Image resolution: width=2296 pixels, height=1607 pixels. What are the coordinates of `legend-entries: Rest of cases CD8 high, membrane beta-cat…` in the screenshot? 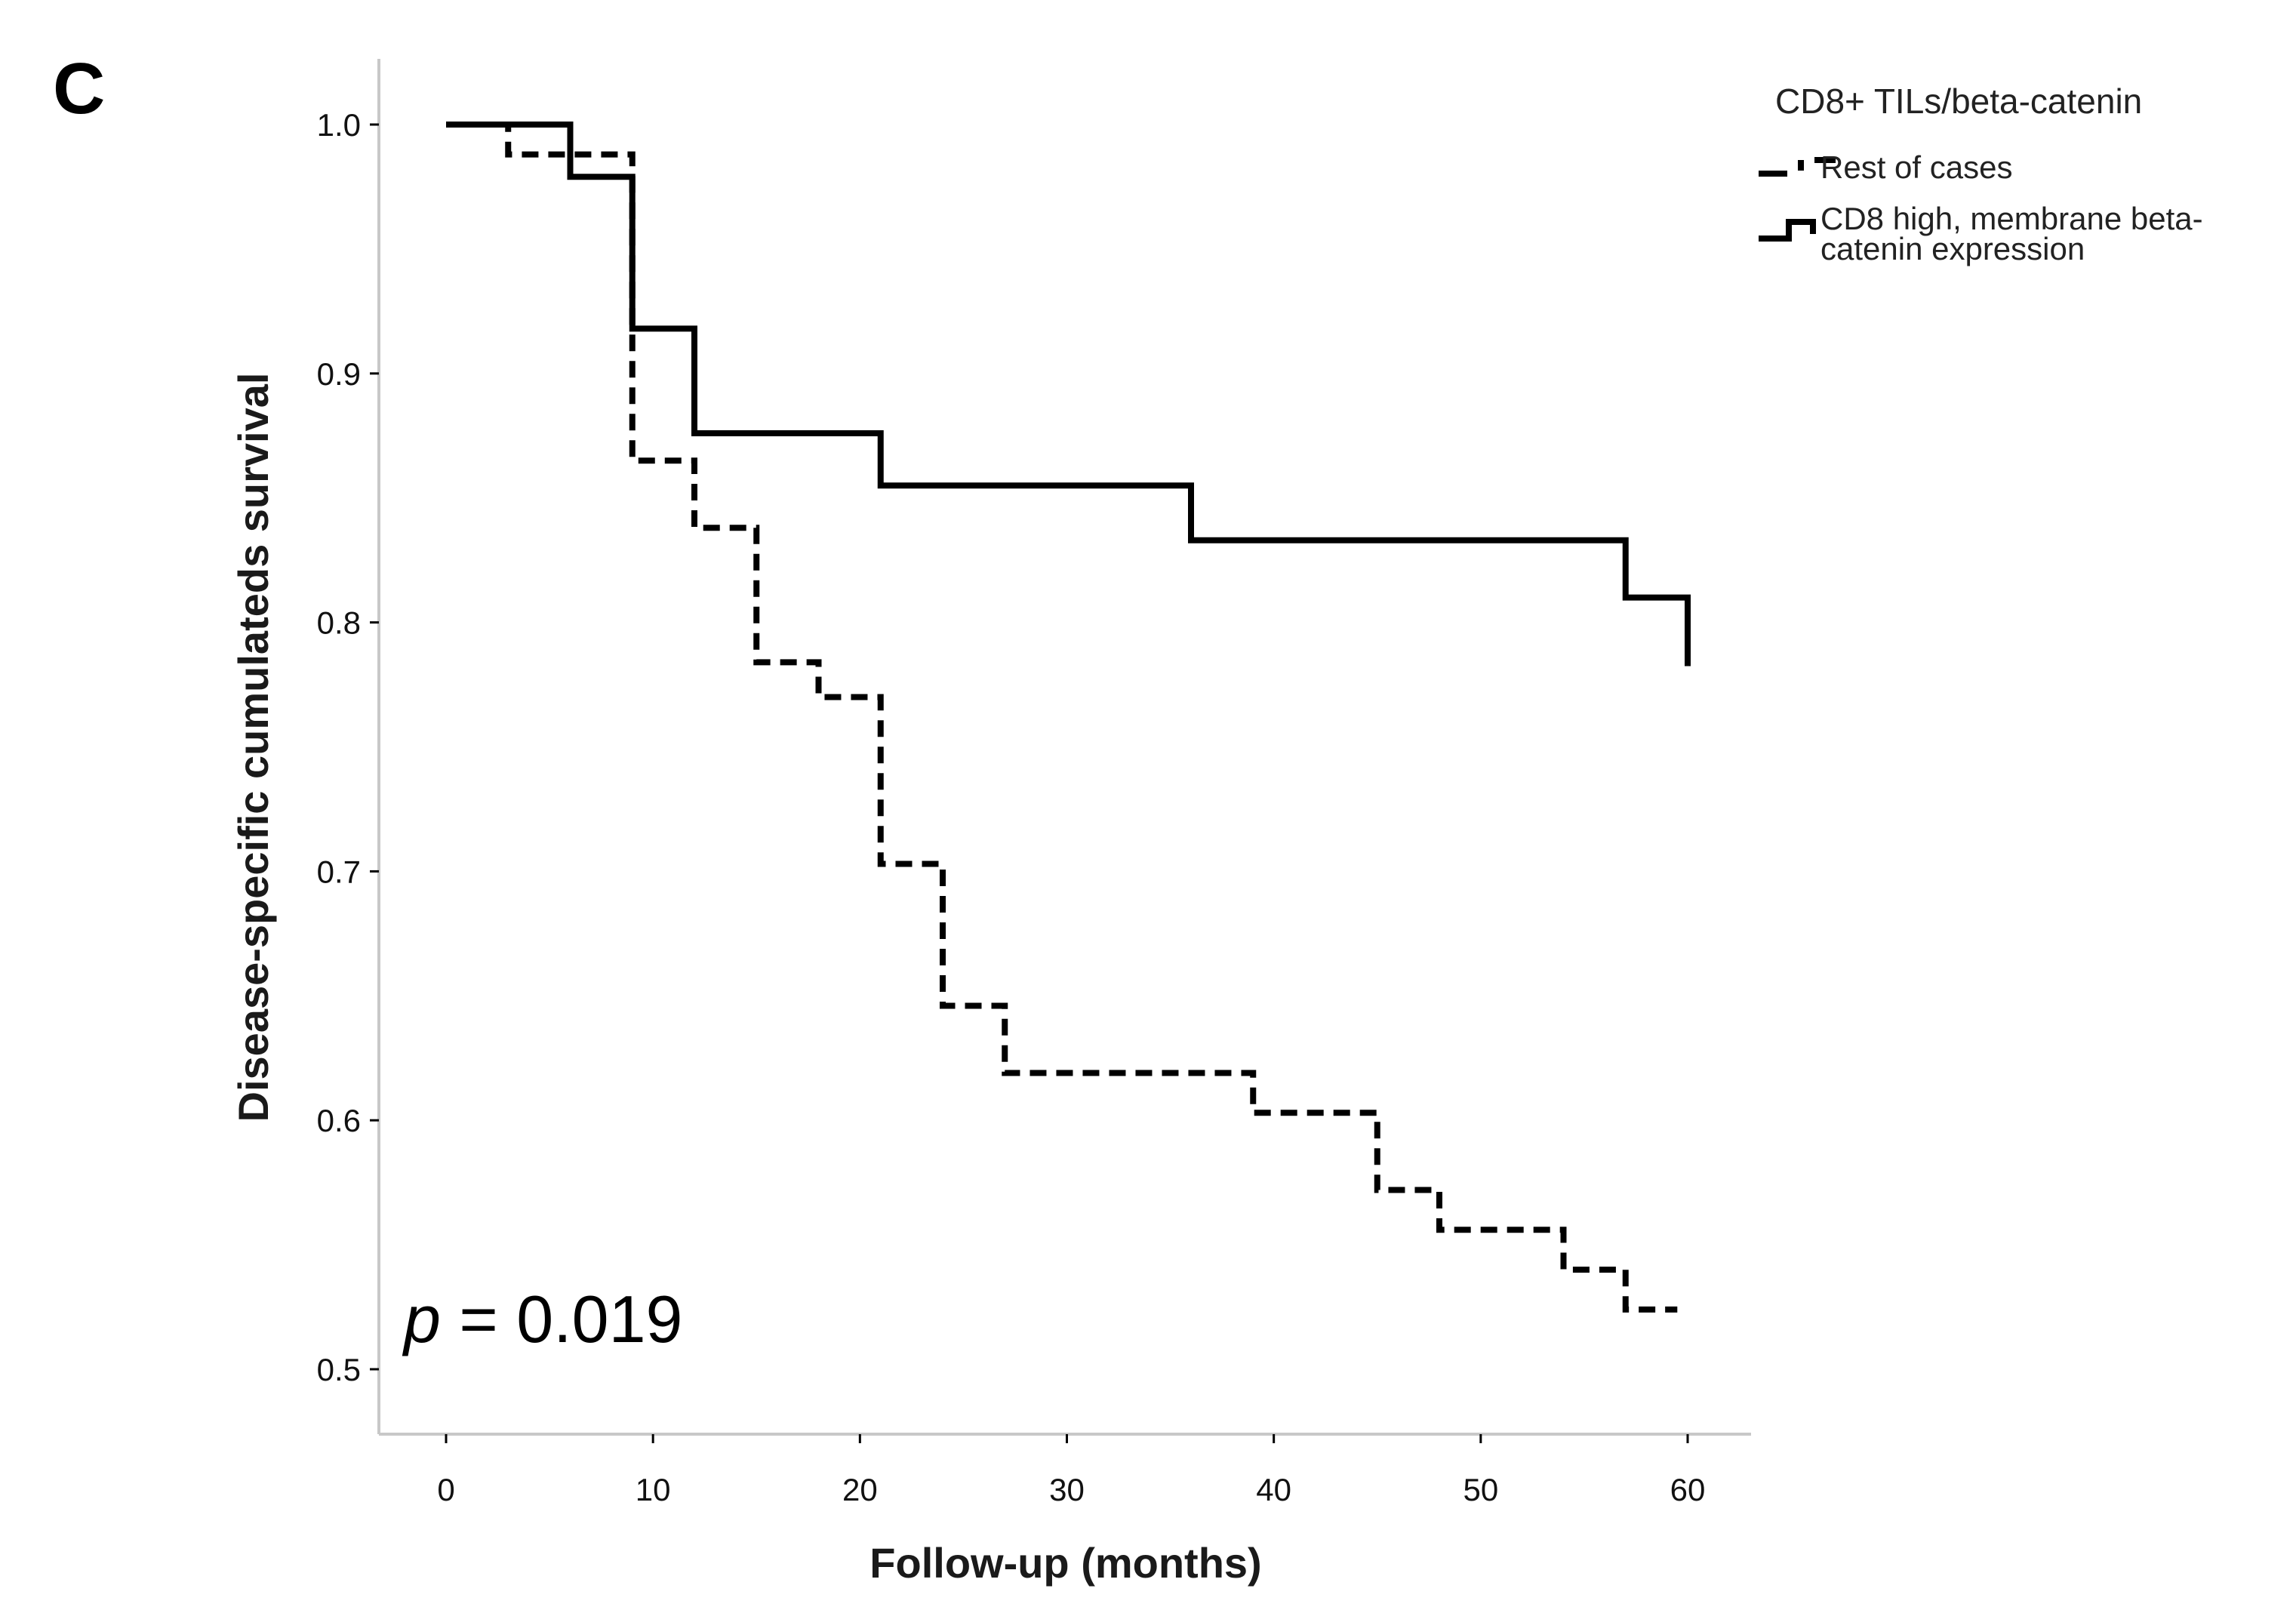 It's located at (1981, 208).